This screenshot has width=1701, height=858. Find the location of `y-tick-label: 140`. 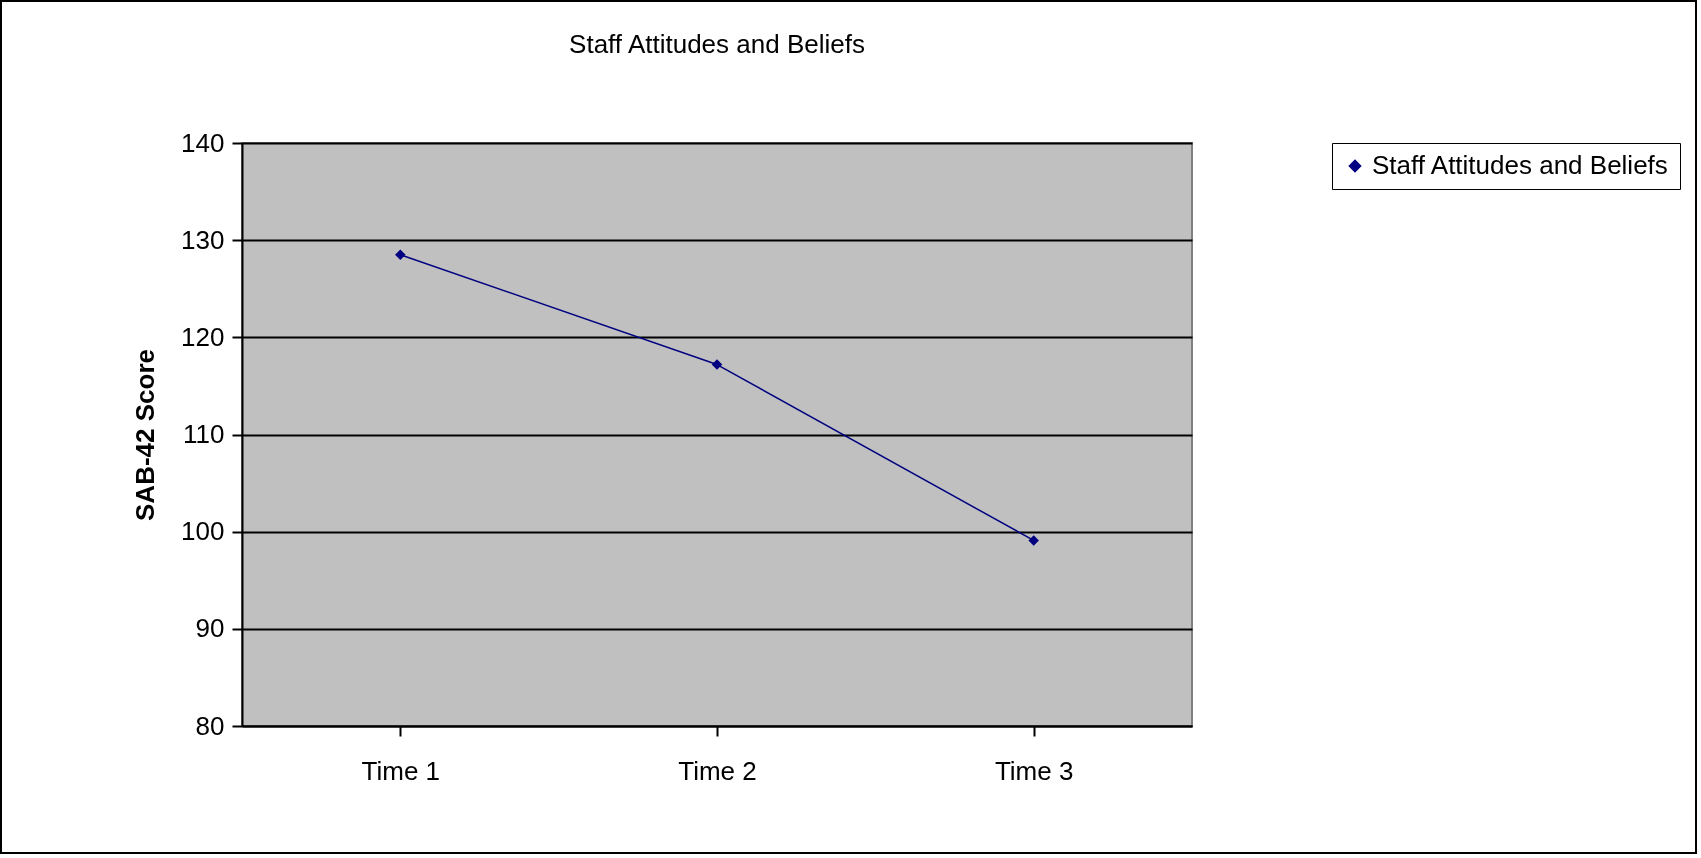

y-tick-label: 140 is located at coordinates (203, 142).